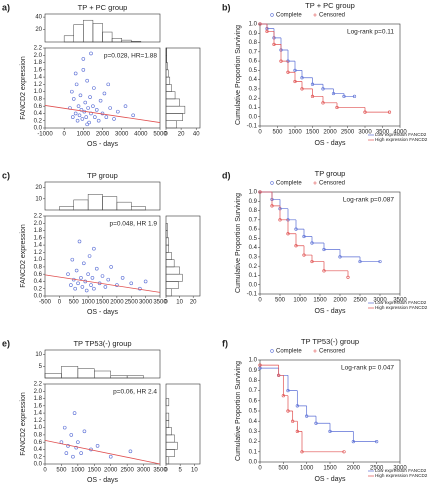 The height and width of the screenshot is (500, 435). I want to click on y-axis-label: FANCD2 expression, so click(23, 88).